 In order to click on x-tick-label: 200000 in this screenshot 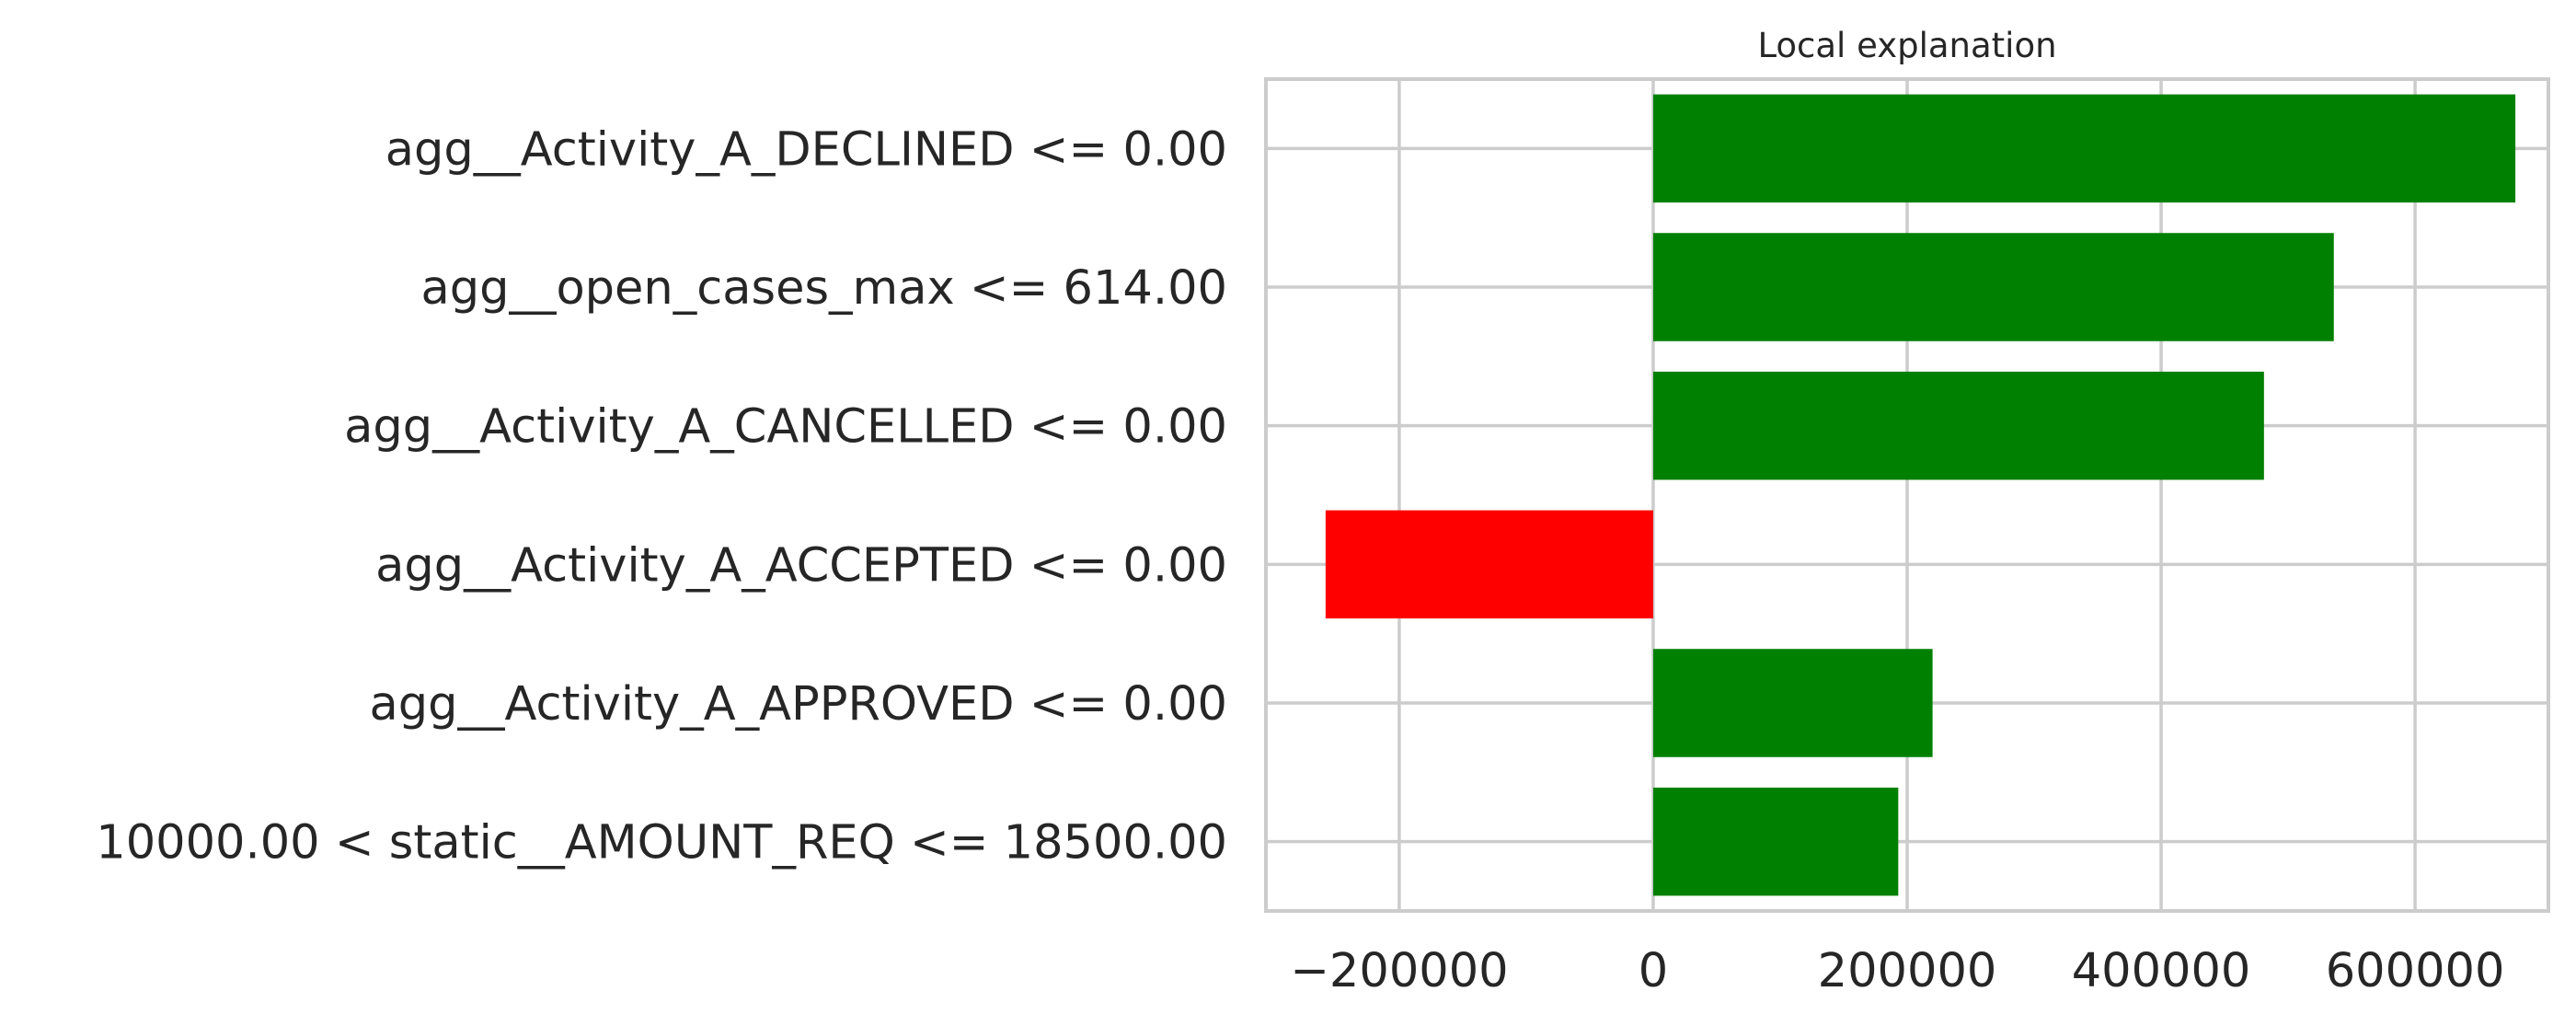, I will do `click(1907, 971)`.